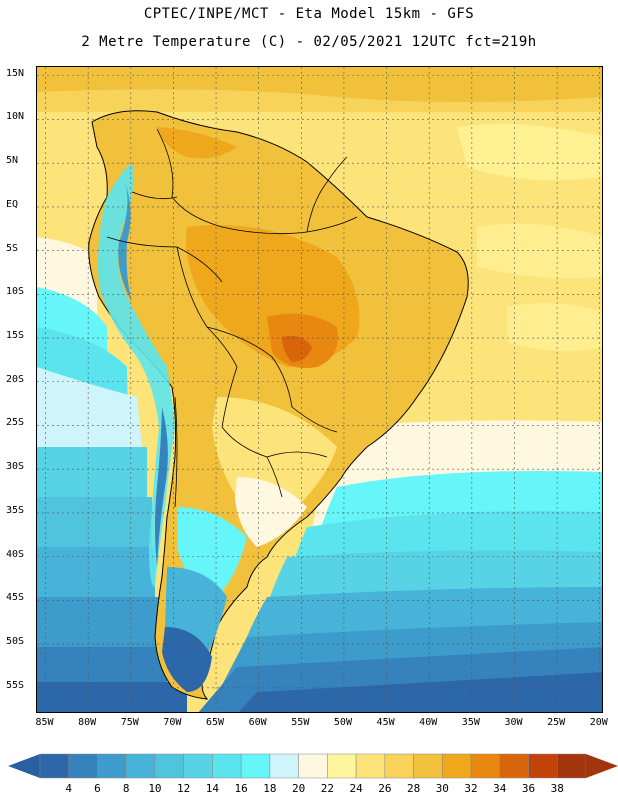 The height and width of the screenshot is (800, 618). I want to click on lon-label: 25W, so click(556, 722).